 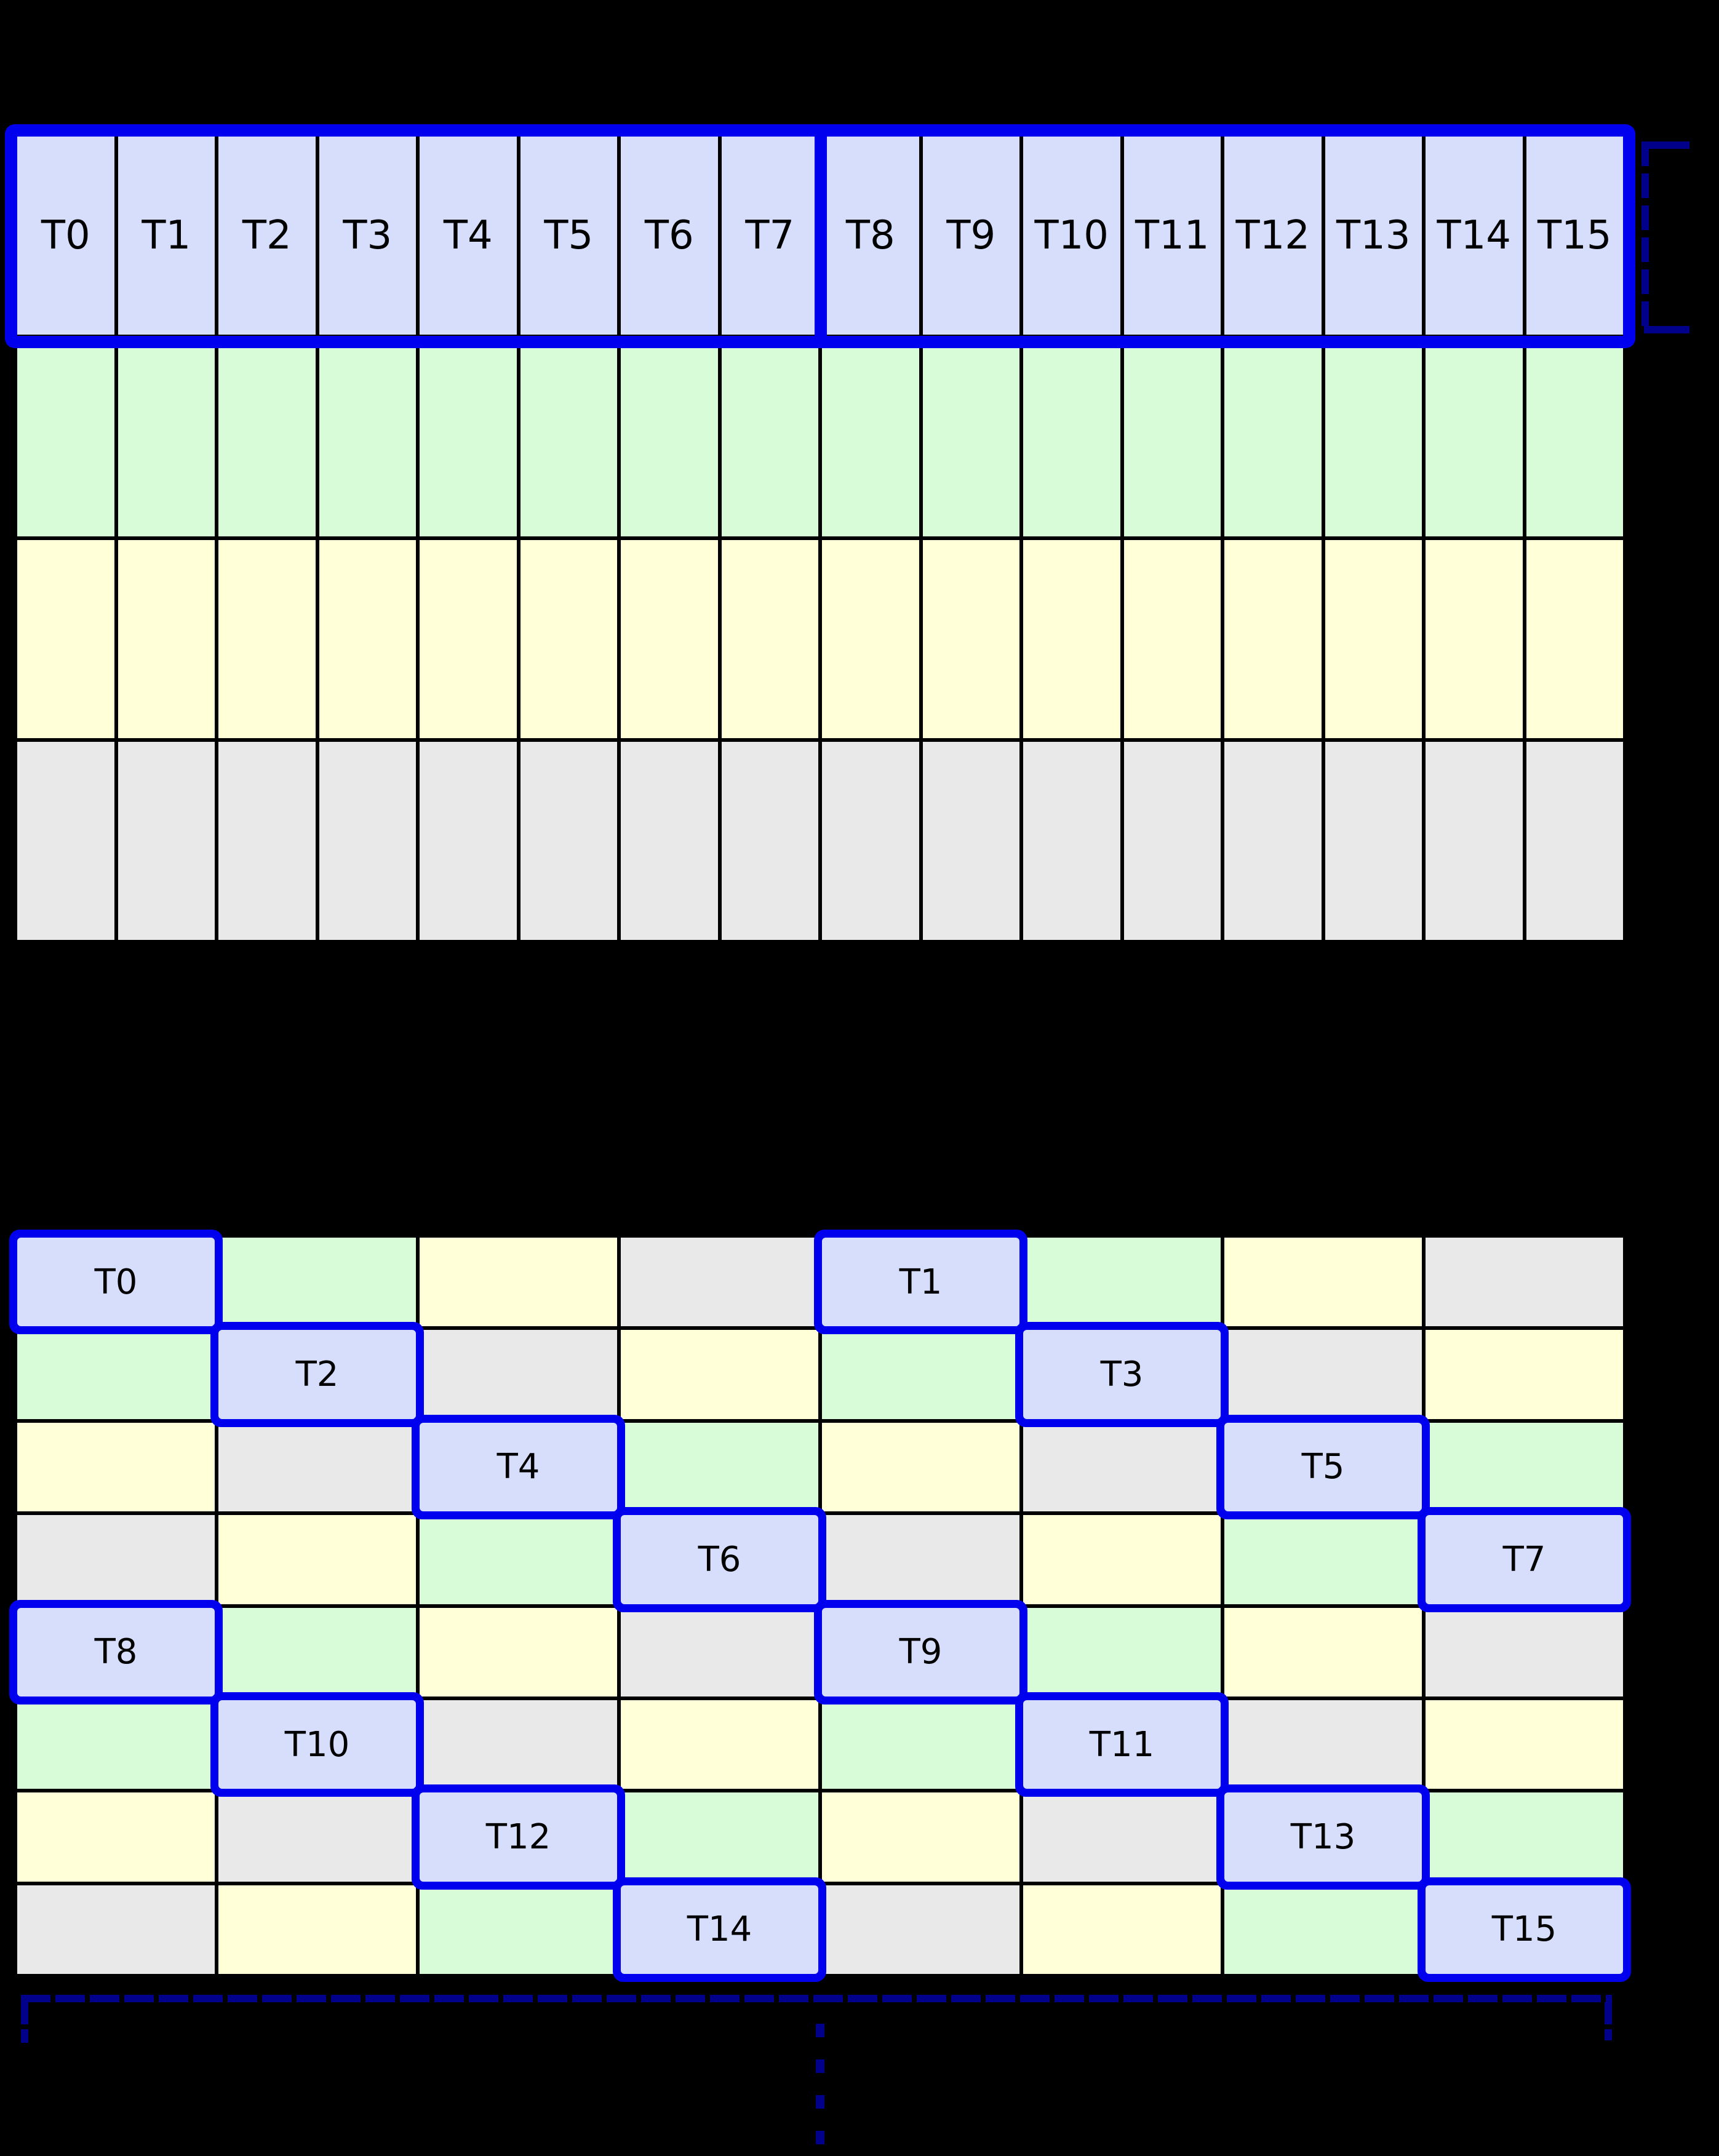 What do you see at coordinates (368, 236) in the screenshot?
I see `thread-cell-T3: T3` at bounding box center [368, 236].